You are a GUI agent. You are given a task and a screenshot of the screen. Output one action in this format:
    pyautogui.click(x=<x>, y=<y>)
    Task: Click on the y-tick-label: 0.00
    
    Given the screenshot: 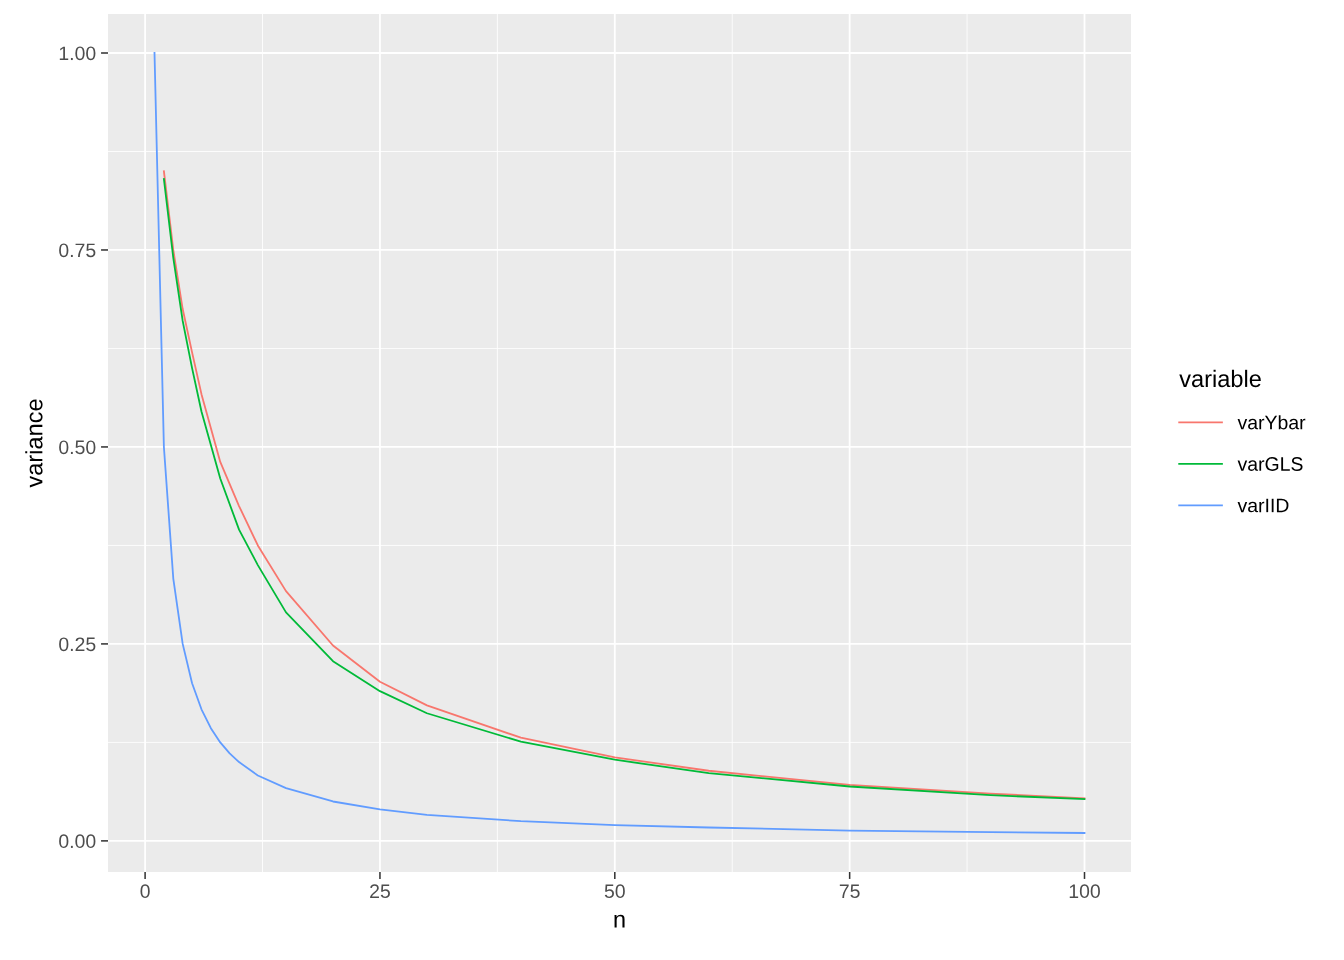 What is the action you would take?
    pyautogui.click(x=77, y=841)
    